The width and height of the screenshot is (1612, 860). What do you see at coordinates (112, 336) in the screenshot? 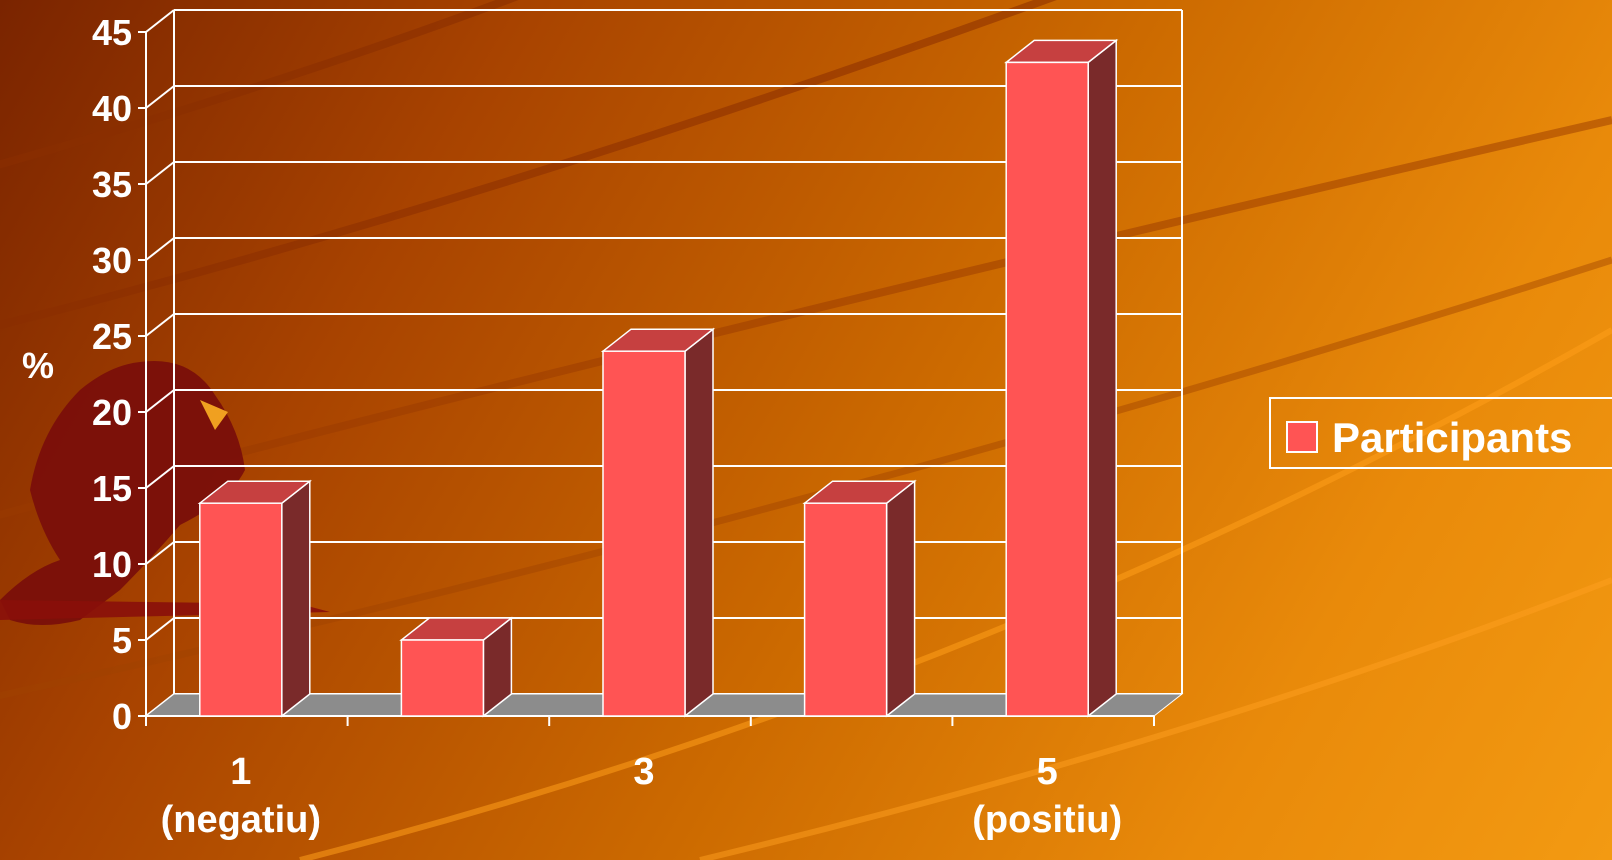
I see `y-tick-label: 25` at bounding box center [112, 336].